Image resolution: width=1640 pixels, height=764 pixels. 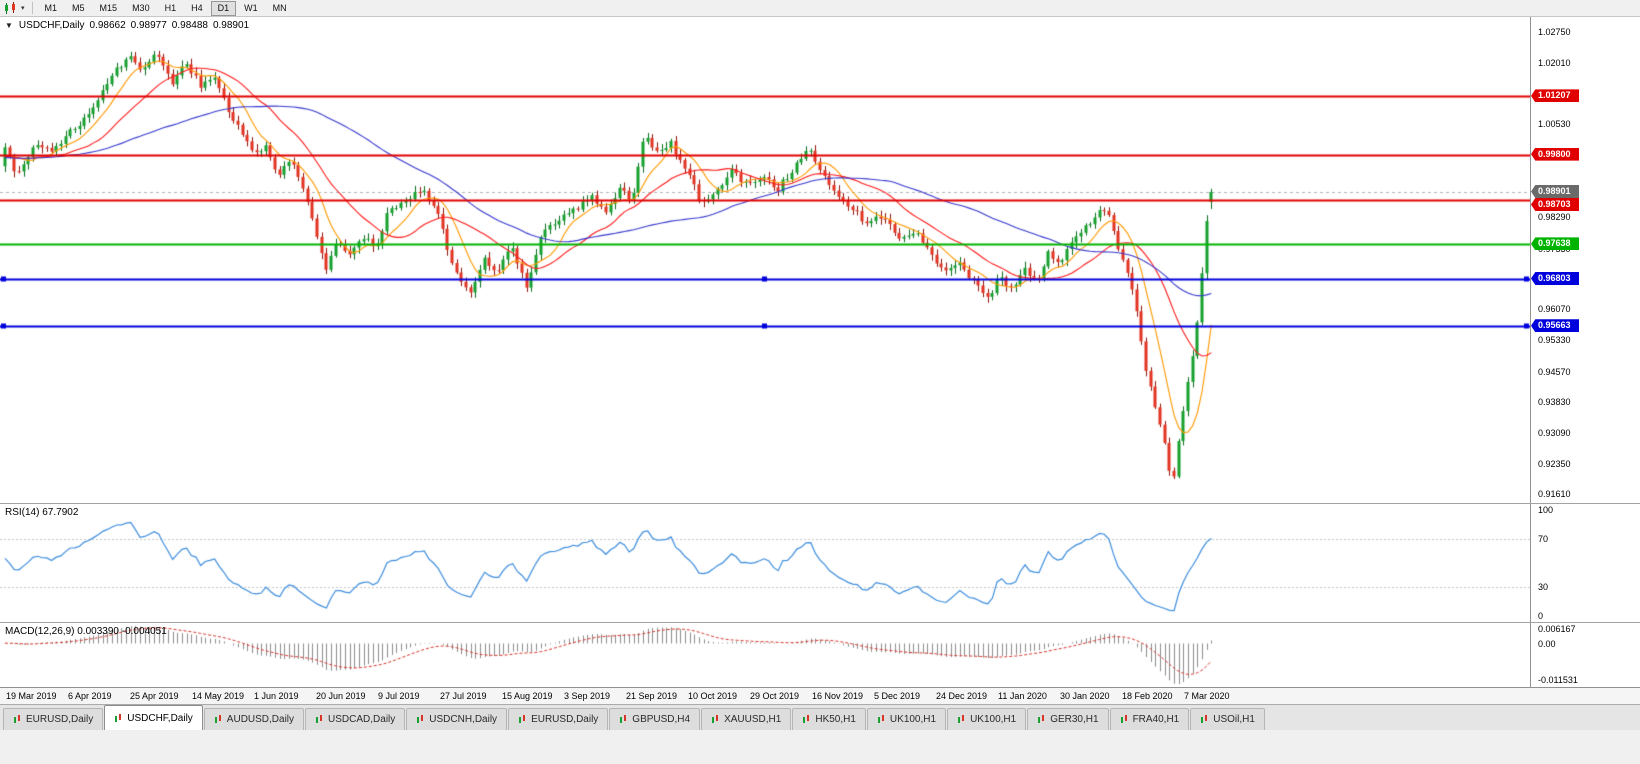 I want to click on chart-tab-gbpusd-h4: GBPUSD,H4, so click(x=655, y=719).